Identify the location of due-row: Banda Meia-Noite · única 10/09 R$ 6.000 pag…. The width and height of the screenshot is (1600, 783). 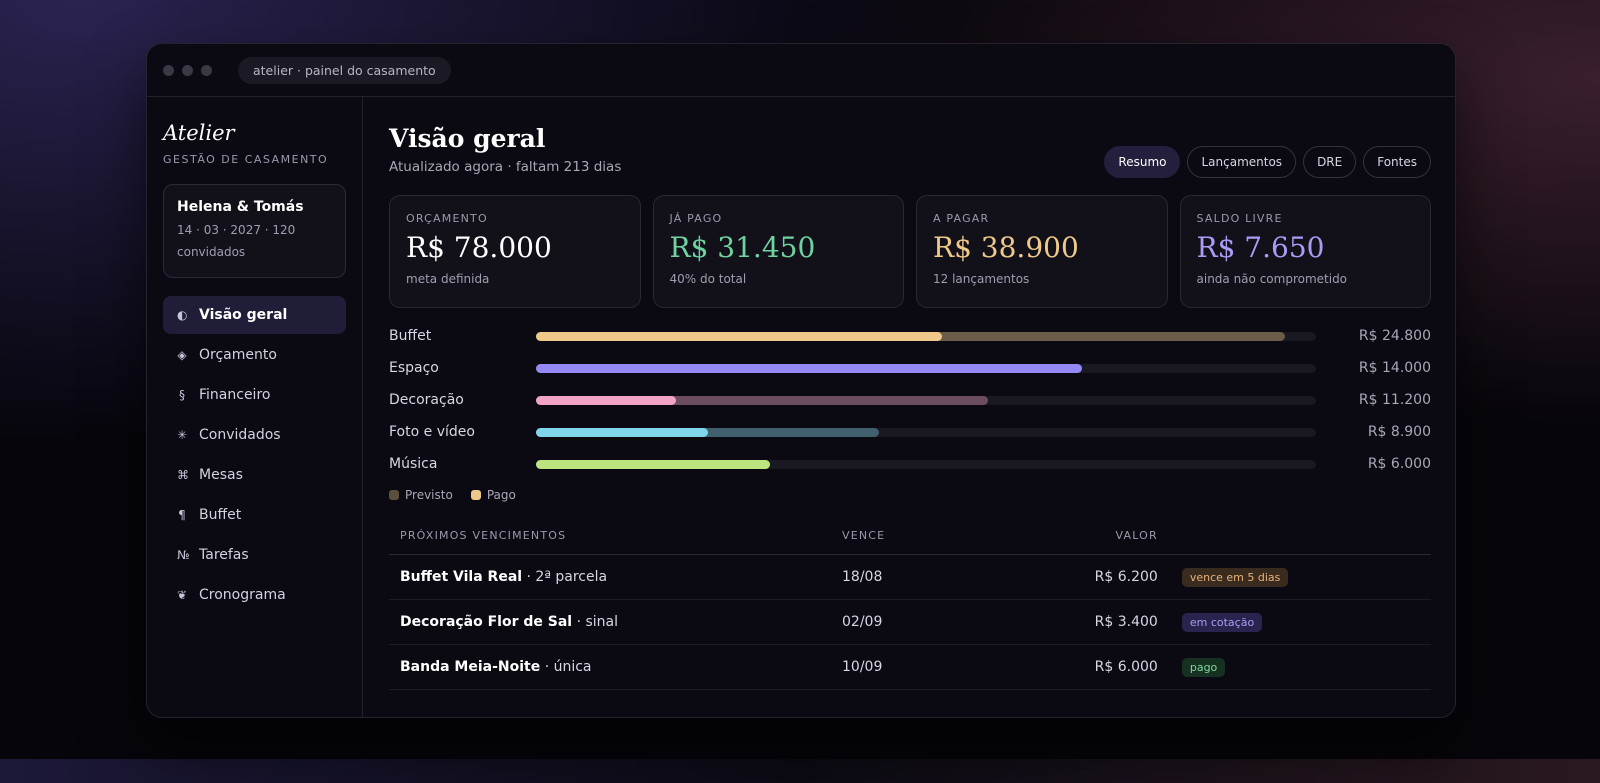
(910, 667).